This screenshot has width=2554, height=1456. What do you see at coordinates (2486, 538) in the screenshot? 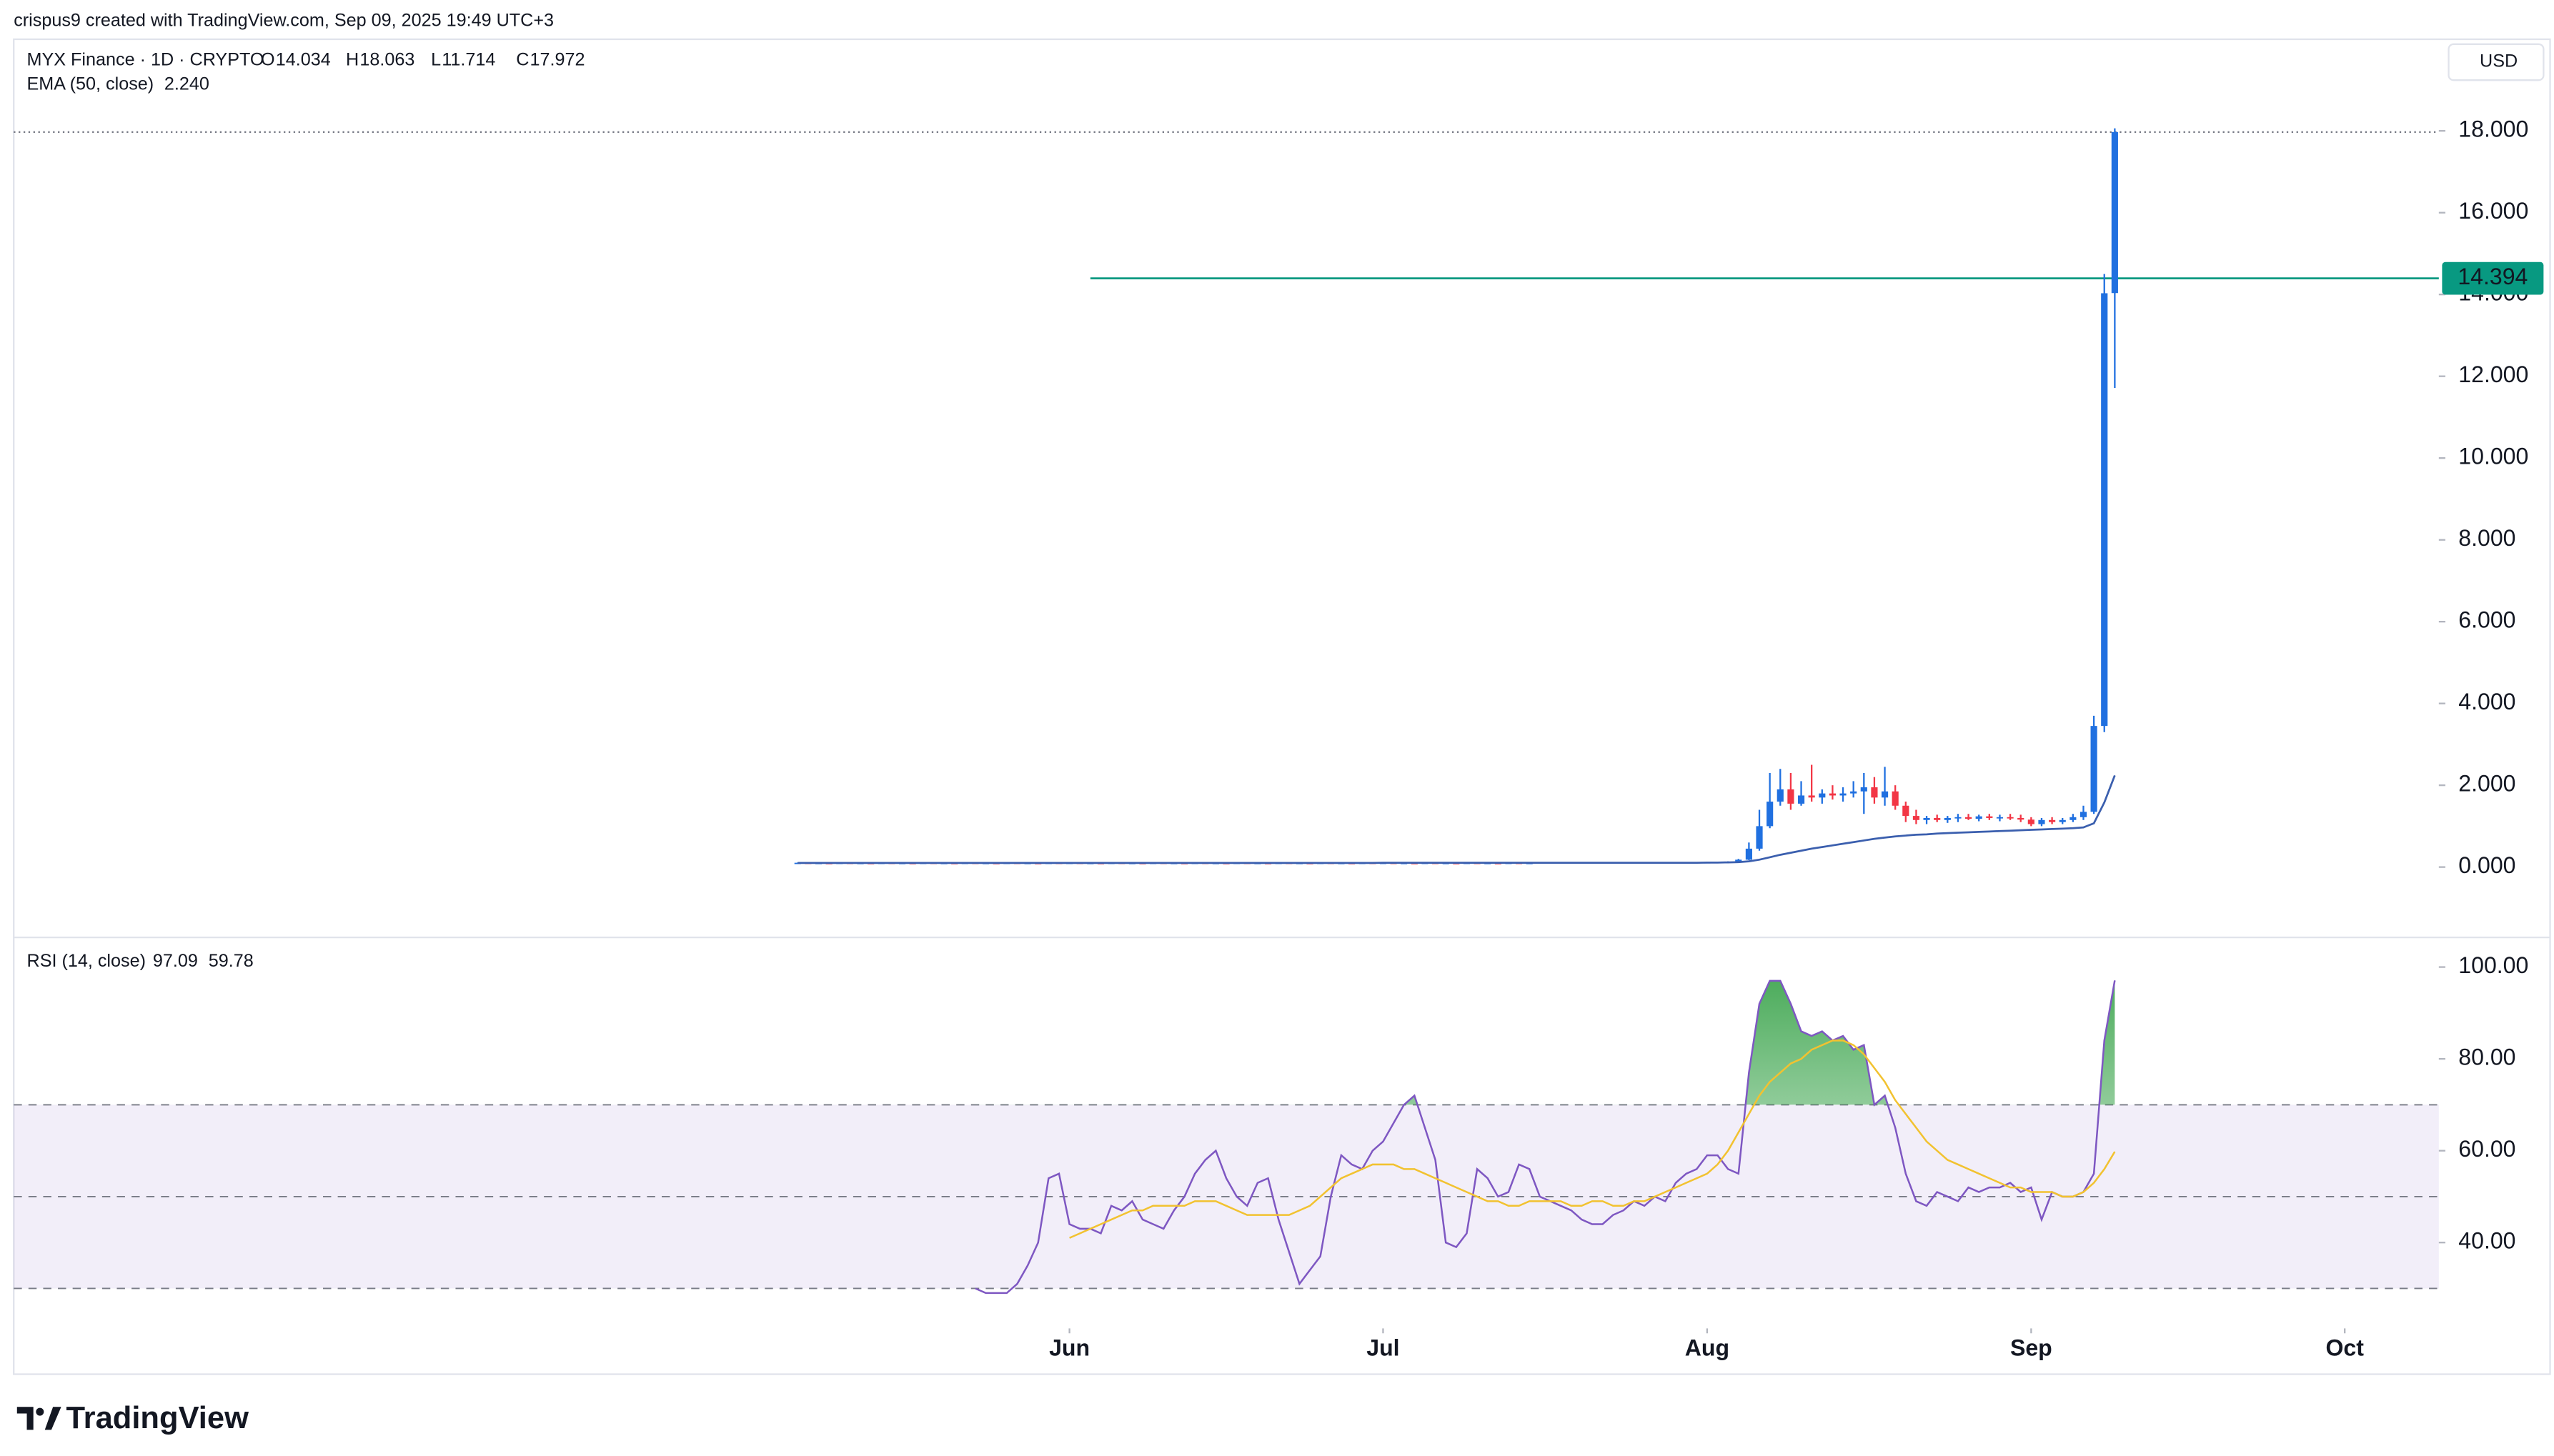
I see `y-tick-label: 8.000` at bounding box center [2486, 538].